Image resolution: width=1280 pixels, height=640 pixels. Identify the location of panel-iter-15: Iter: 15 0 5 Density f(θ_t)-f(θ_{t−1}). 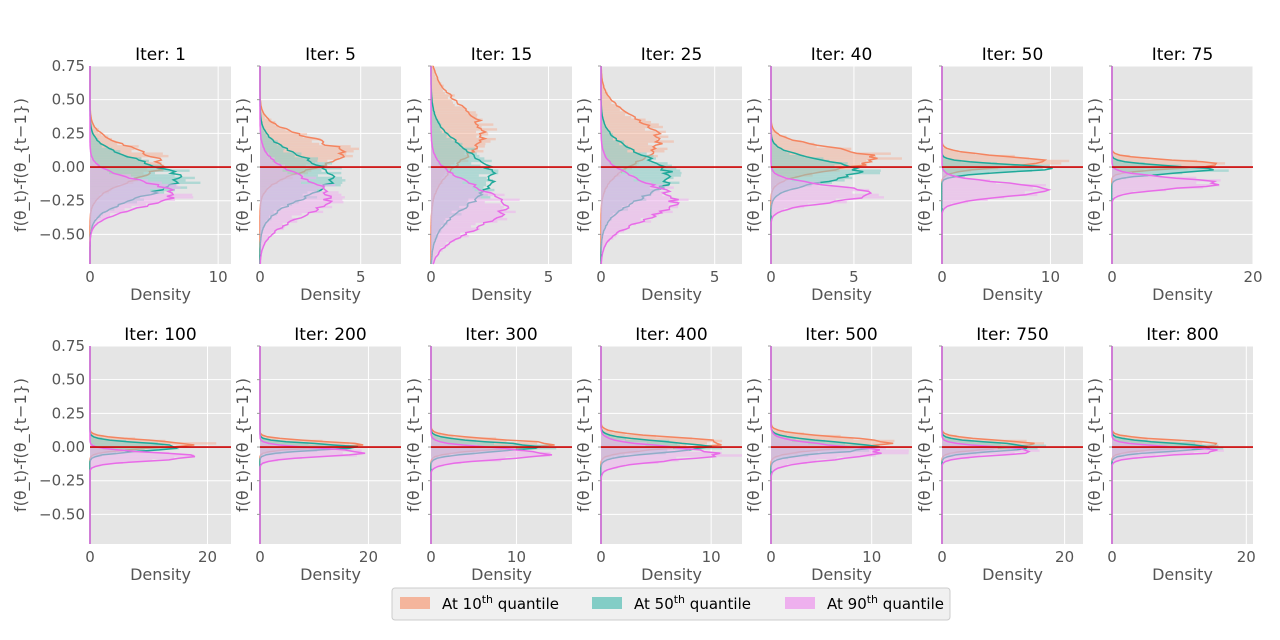
(488, 174).